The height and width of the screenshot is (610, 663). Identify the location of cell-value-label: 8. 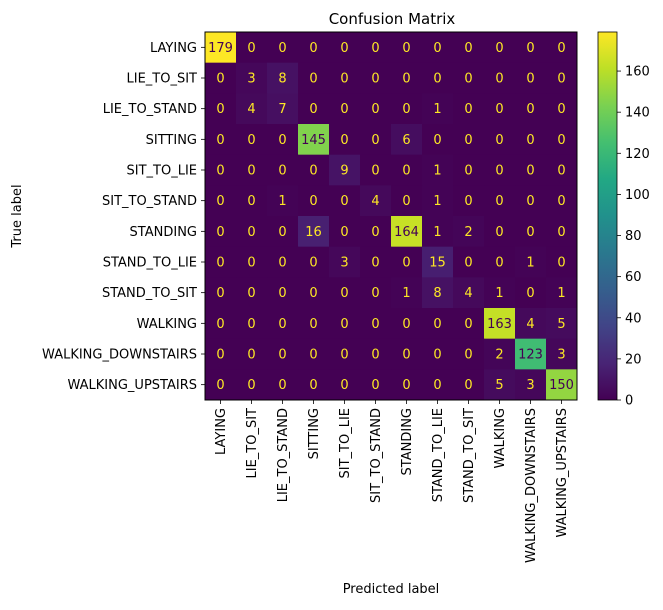
(437, 293).